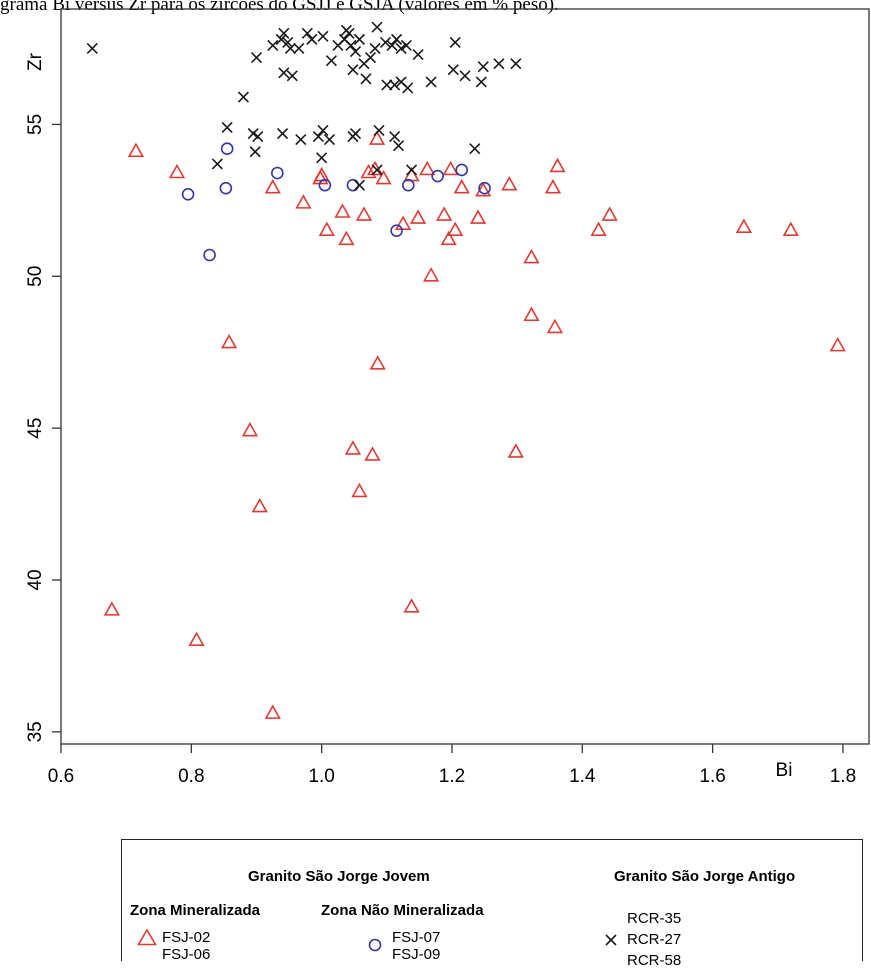  Describe the element at coordinates (195, 910) in the screenshot. I see `legend-zona-mineralizada-title: Zona Mineralizada` at that location.